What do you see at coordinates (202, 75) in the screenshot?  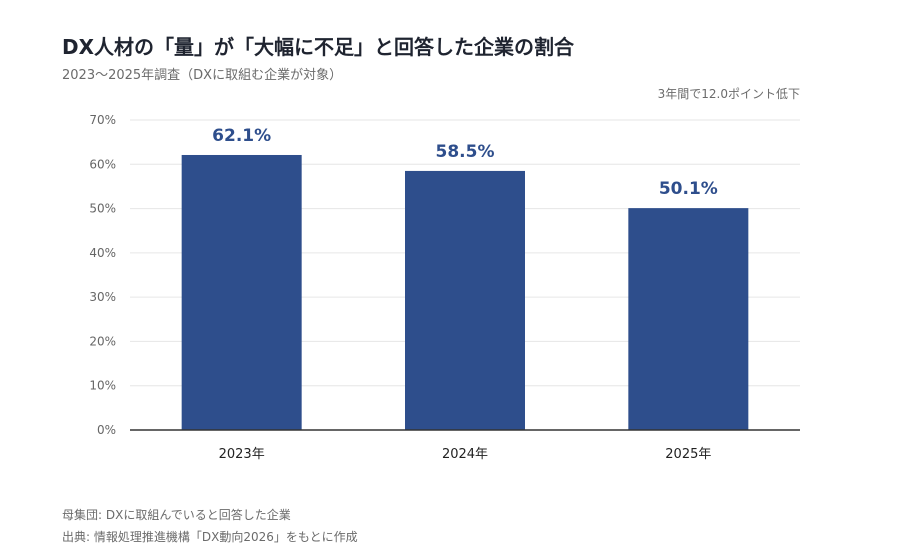 I see `chart-subtitle: 2023〜2025年調査（DXに取組む企業が対象）` at bounding box center [202, 75].